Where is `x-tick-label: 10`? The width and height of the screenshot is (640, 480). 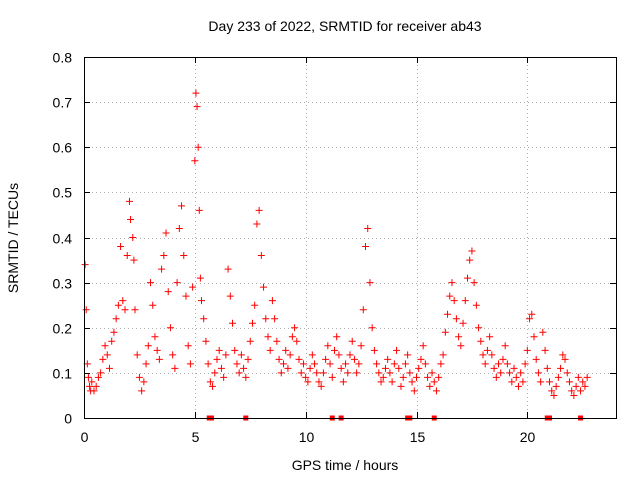 x-tick-label: 10 is located at coordinates (307, 437).